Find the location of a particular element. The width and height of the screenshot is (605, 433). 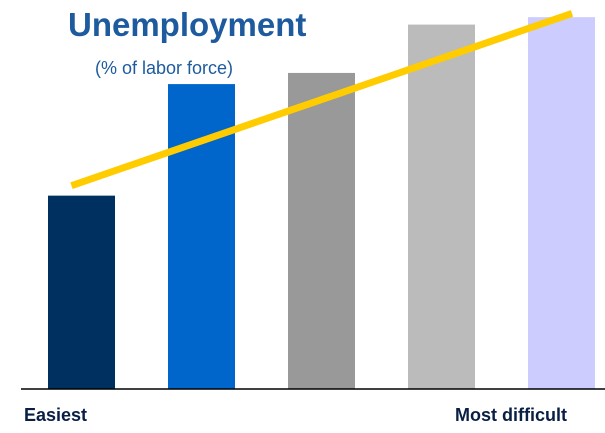

x-axis-label-most-difficult: Most difficult is located at coordinates (511, 415).